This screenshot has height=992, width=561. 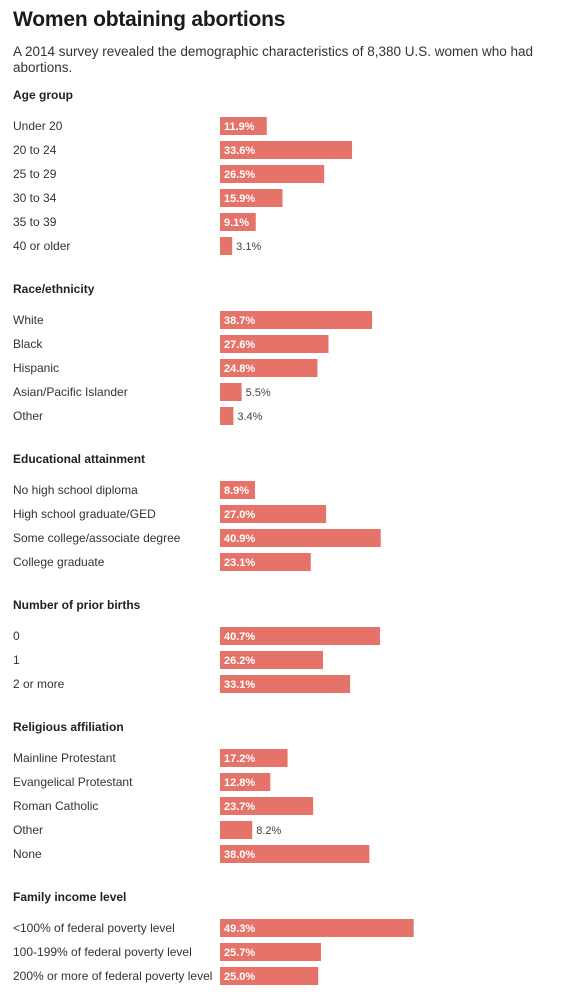 I want to click on category-label: College graduate, so click(x=59, y=562).